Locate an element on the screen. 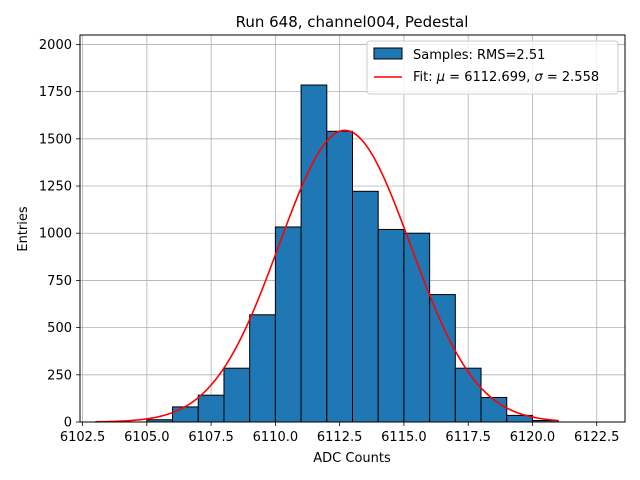 The image size is (640, 480). x-tick-label: 6102.5 is located at coordinates (83, 437).